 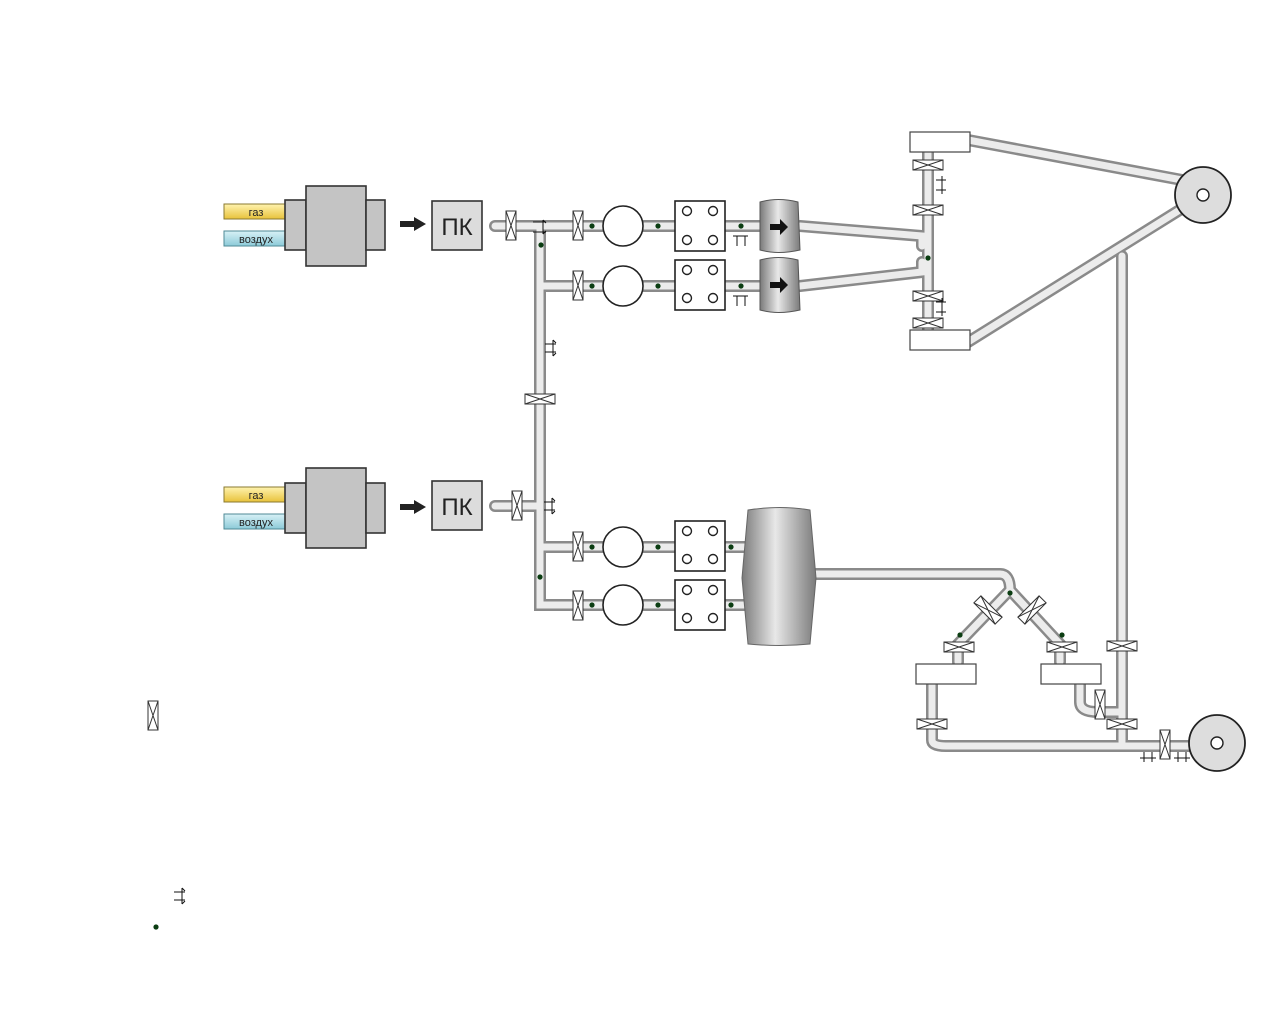 What do you see at coordinates (180, 896) in the screenshot?
I see `legend-sensor-mark-icon` at bounding box center [180, 896].